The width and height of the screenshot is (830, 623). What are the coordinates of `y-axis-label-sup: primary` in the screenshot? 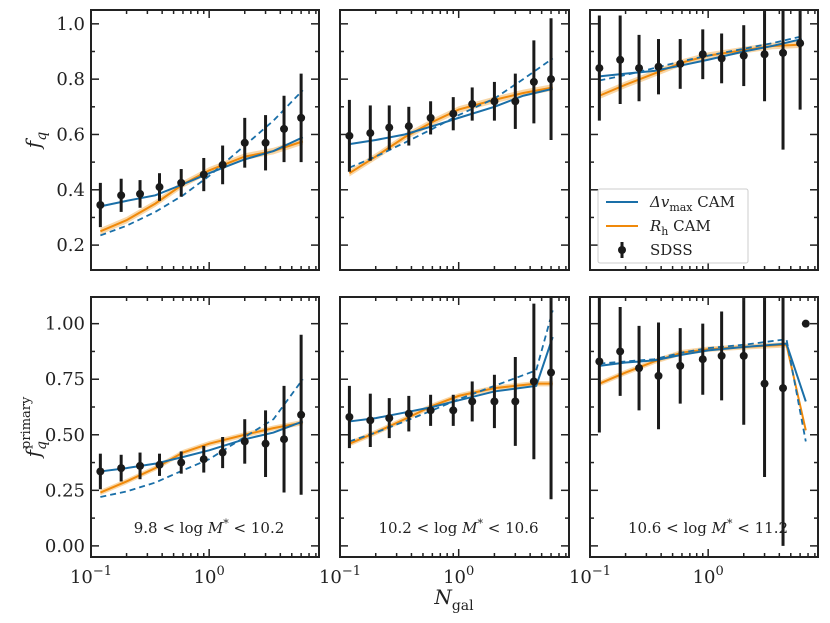 It's located at (26, 422).